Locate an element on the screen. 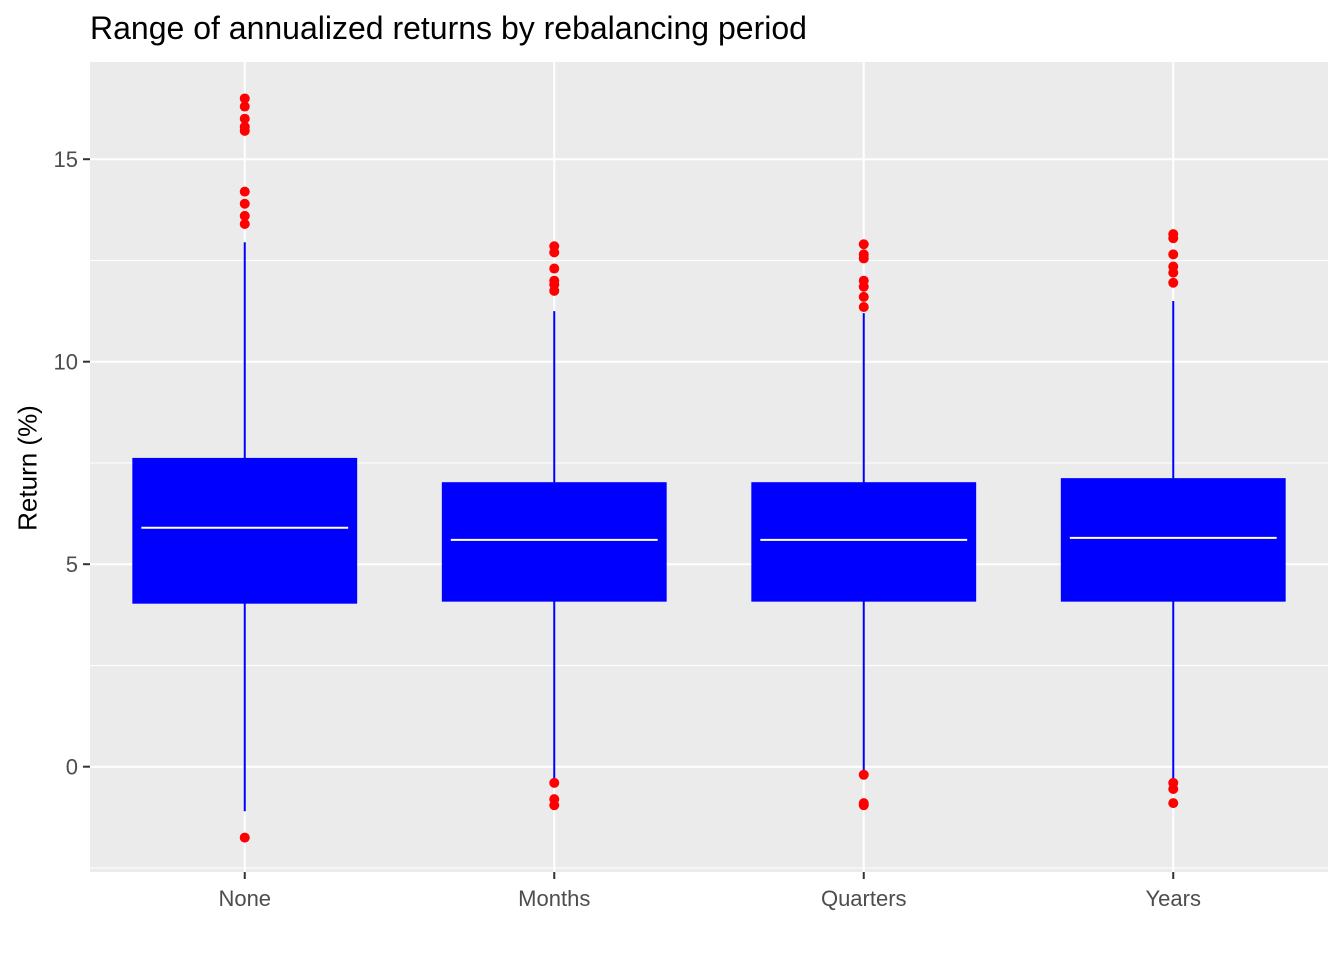 The height and width of the screenshot is (960, 1344). y-tick-label: 10 is located at coordinates (66, 362).